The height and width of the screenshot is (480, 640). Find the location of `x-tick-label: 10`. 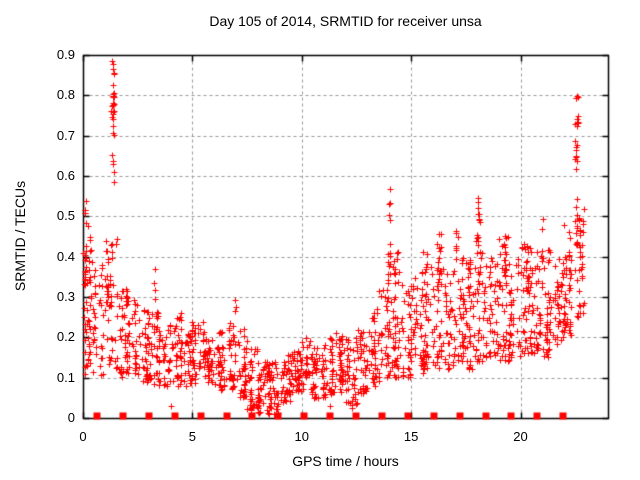

x-tick-label: 10 is located at coordinates (301, 436).